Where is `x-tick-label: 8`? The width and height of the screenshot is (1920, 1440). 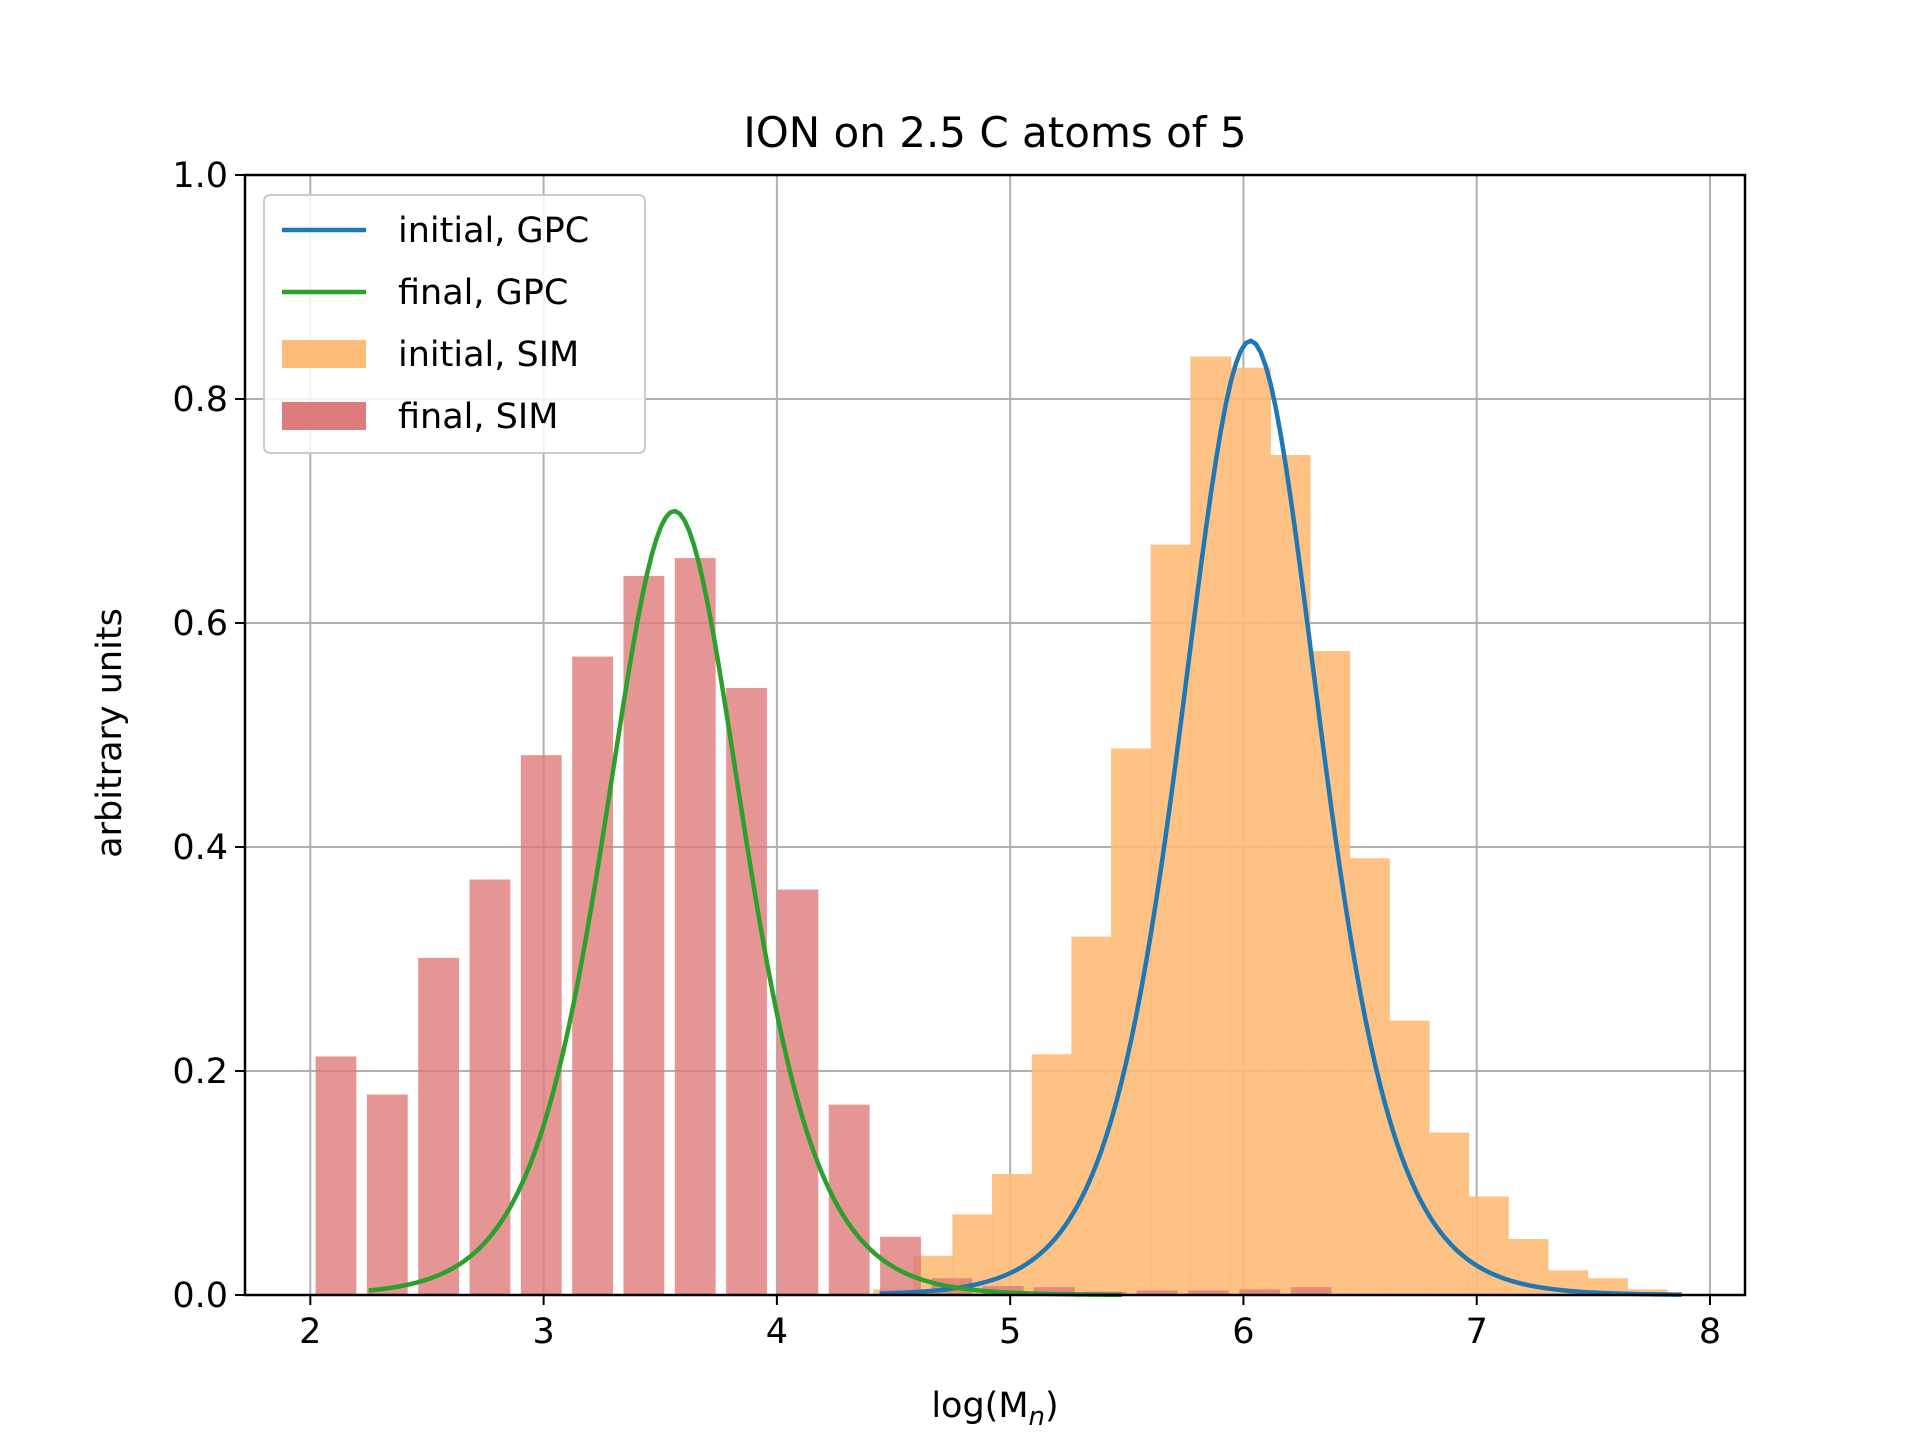
x-tick-label: 8 is located at coordinates (1710, 1332).